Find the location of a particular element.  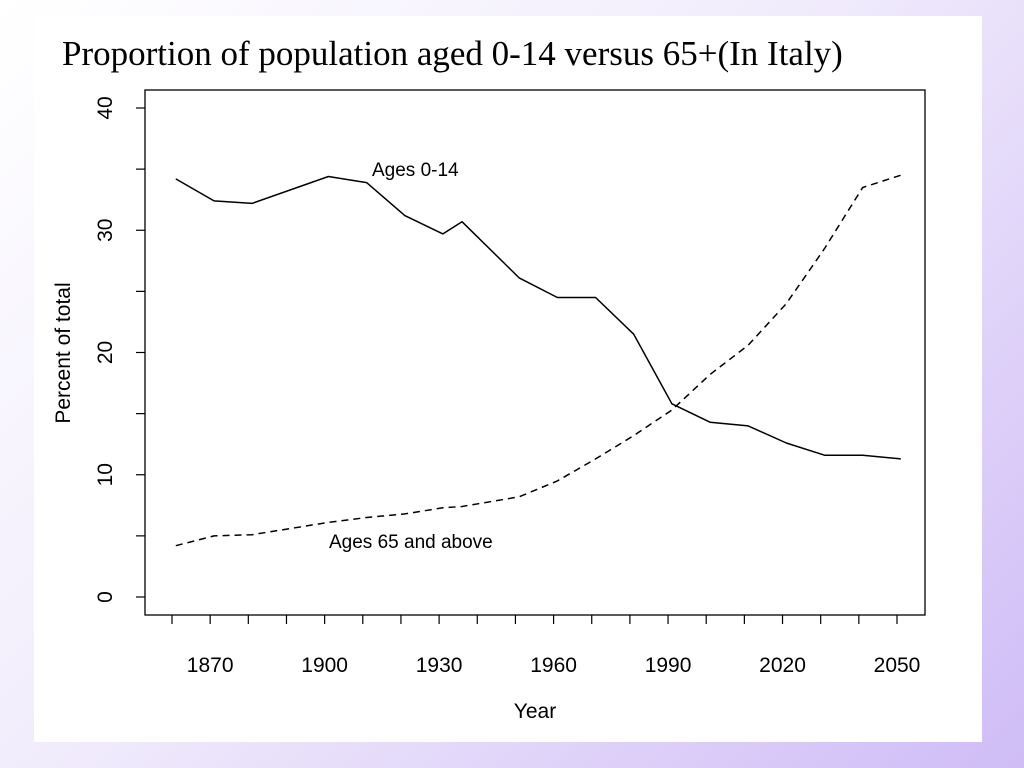

x-tick-label: 2050 is located at coordinates (897, 665).